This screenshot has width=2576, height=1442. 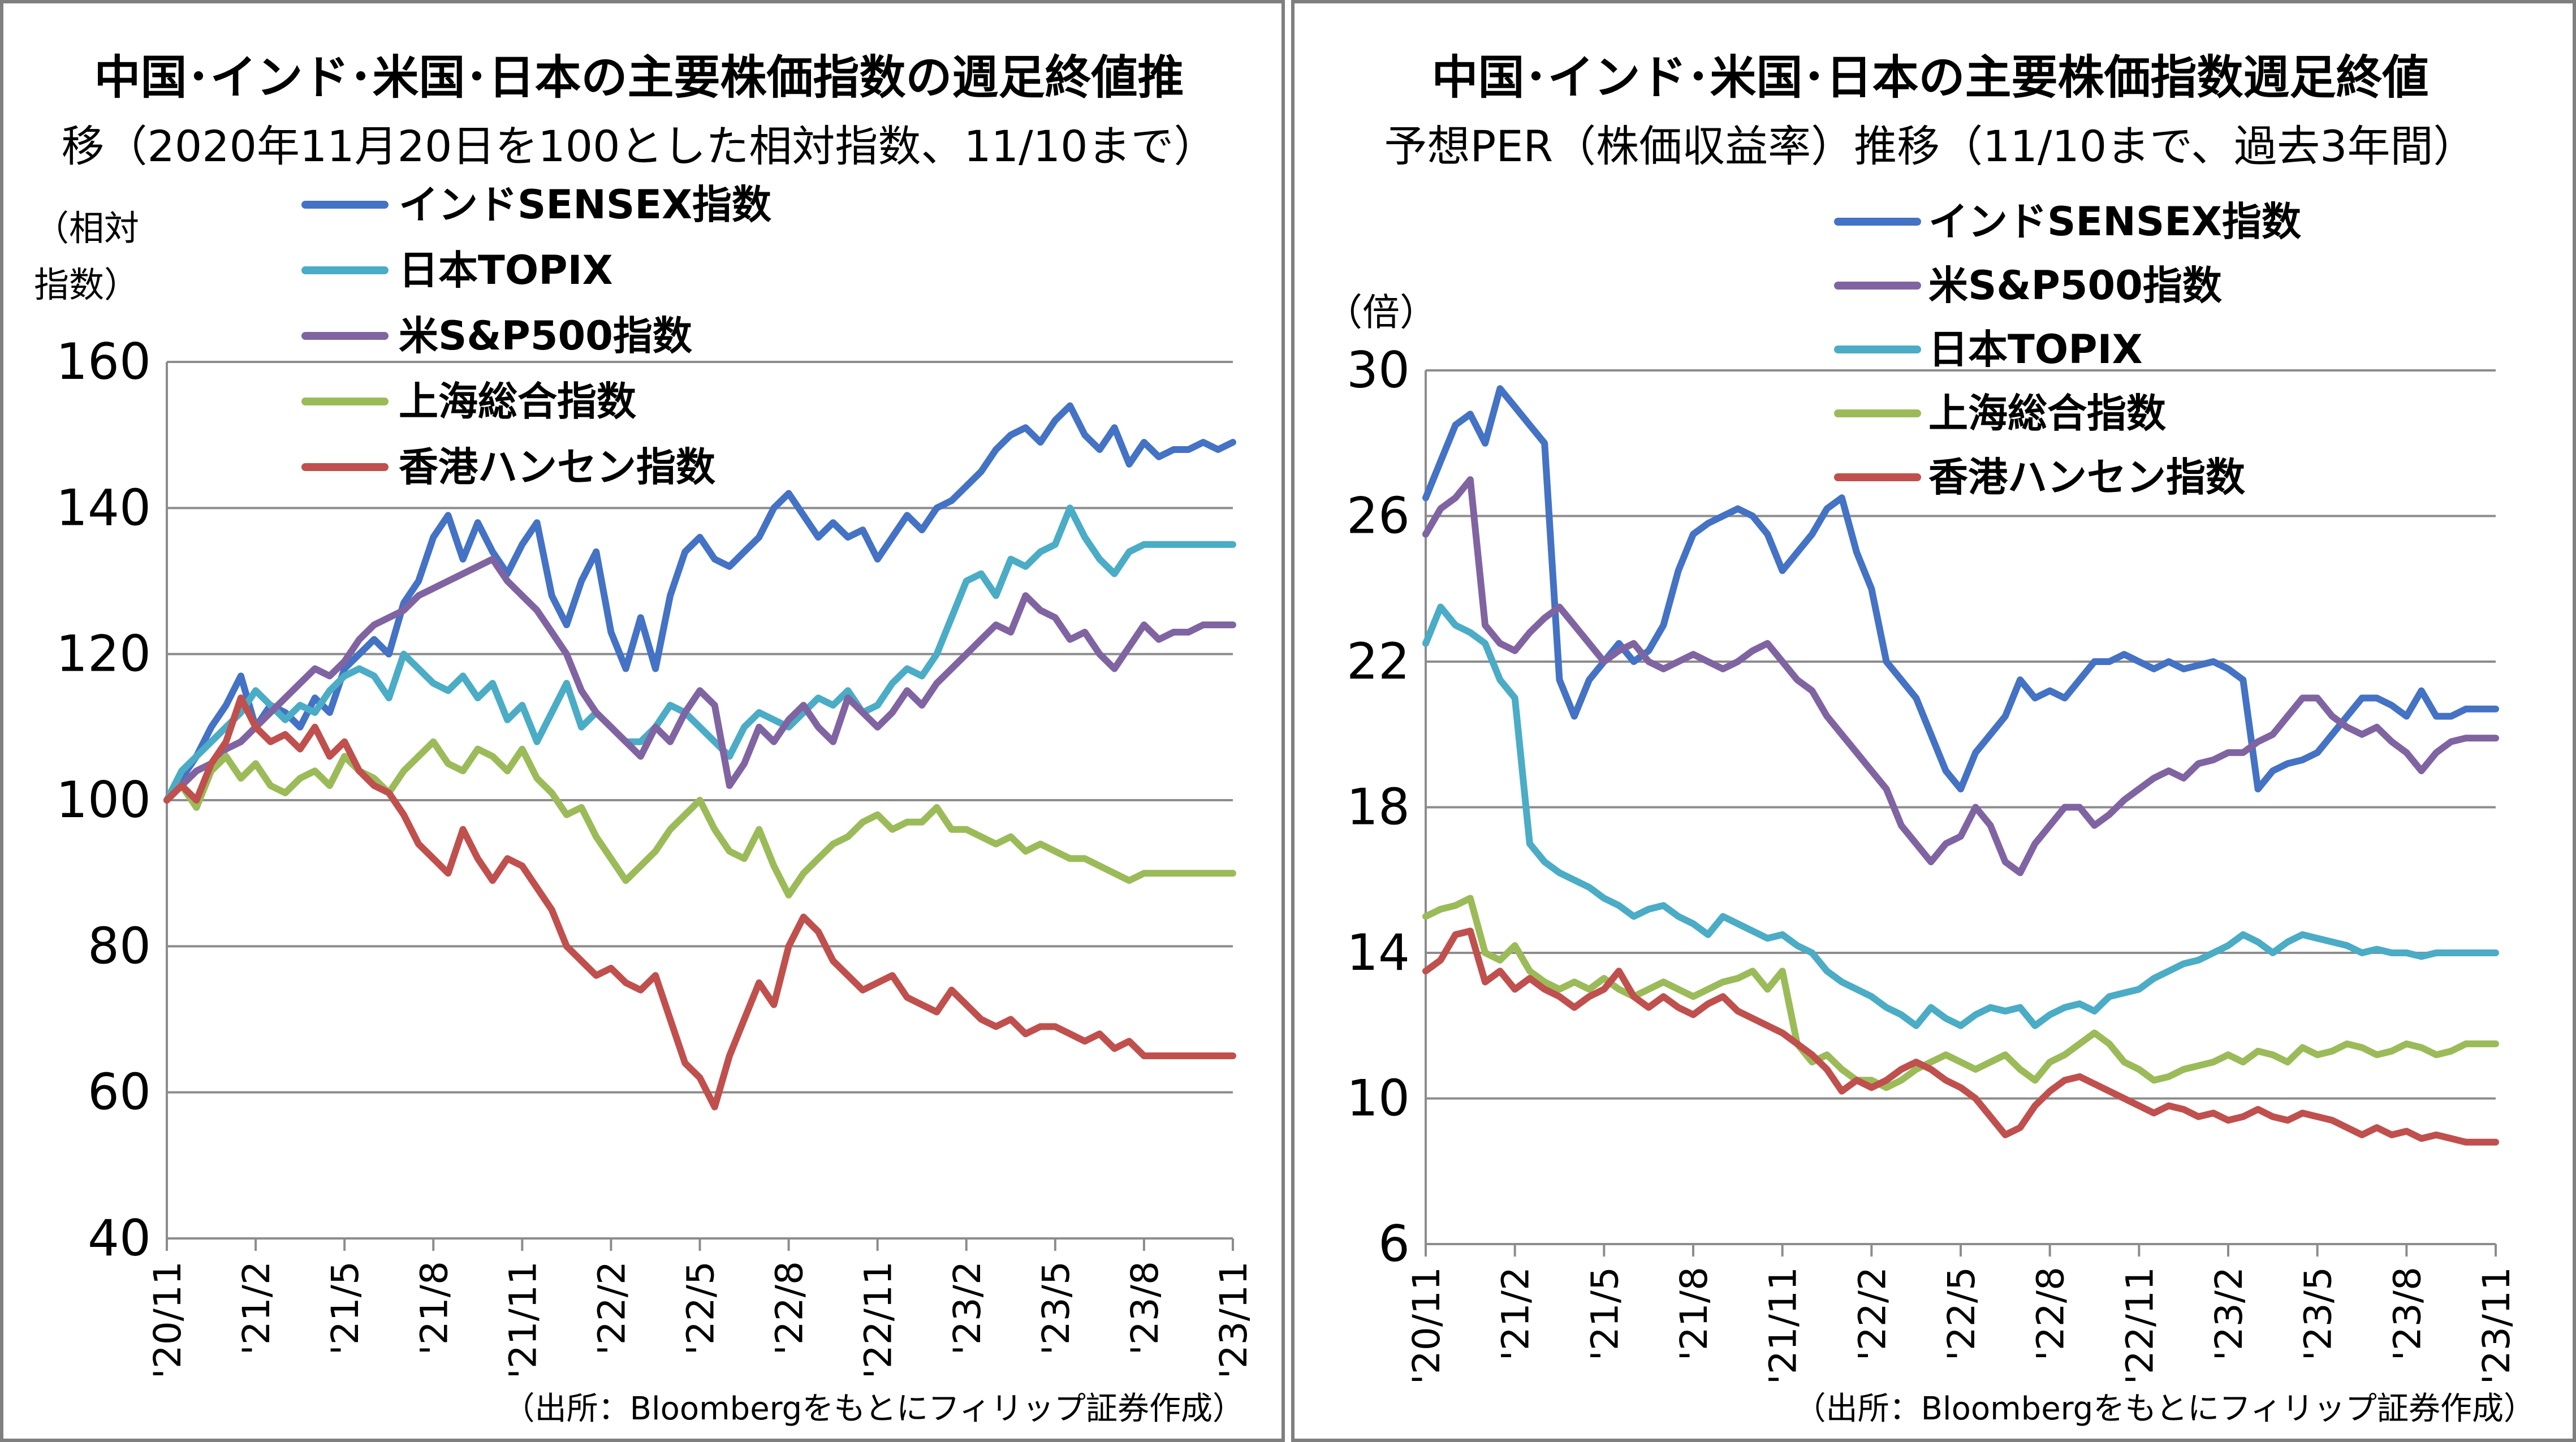 I want to click on y-axis-label: （倍）, so click(x=1381, y=312).